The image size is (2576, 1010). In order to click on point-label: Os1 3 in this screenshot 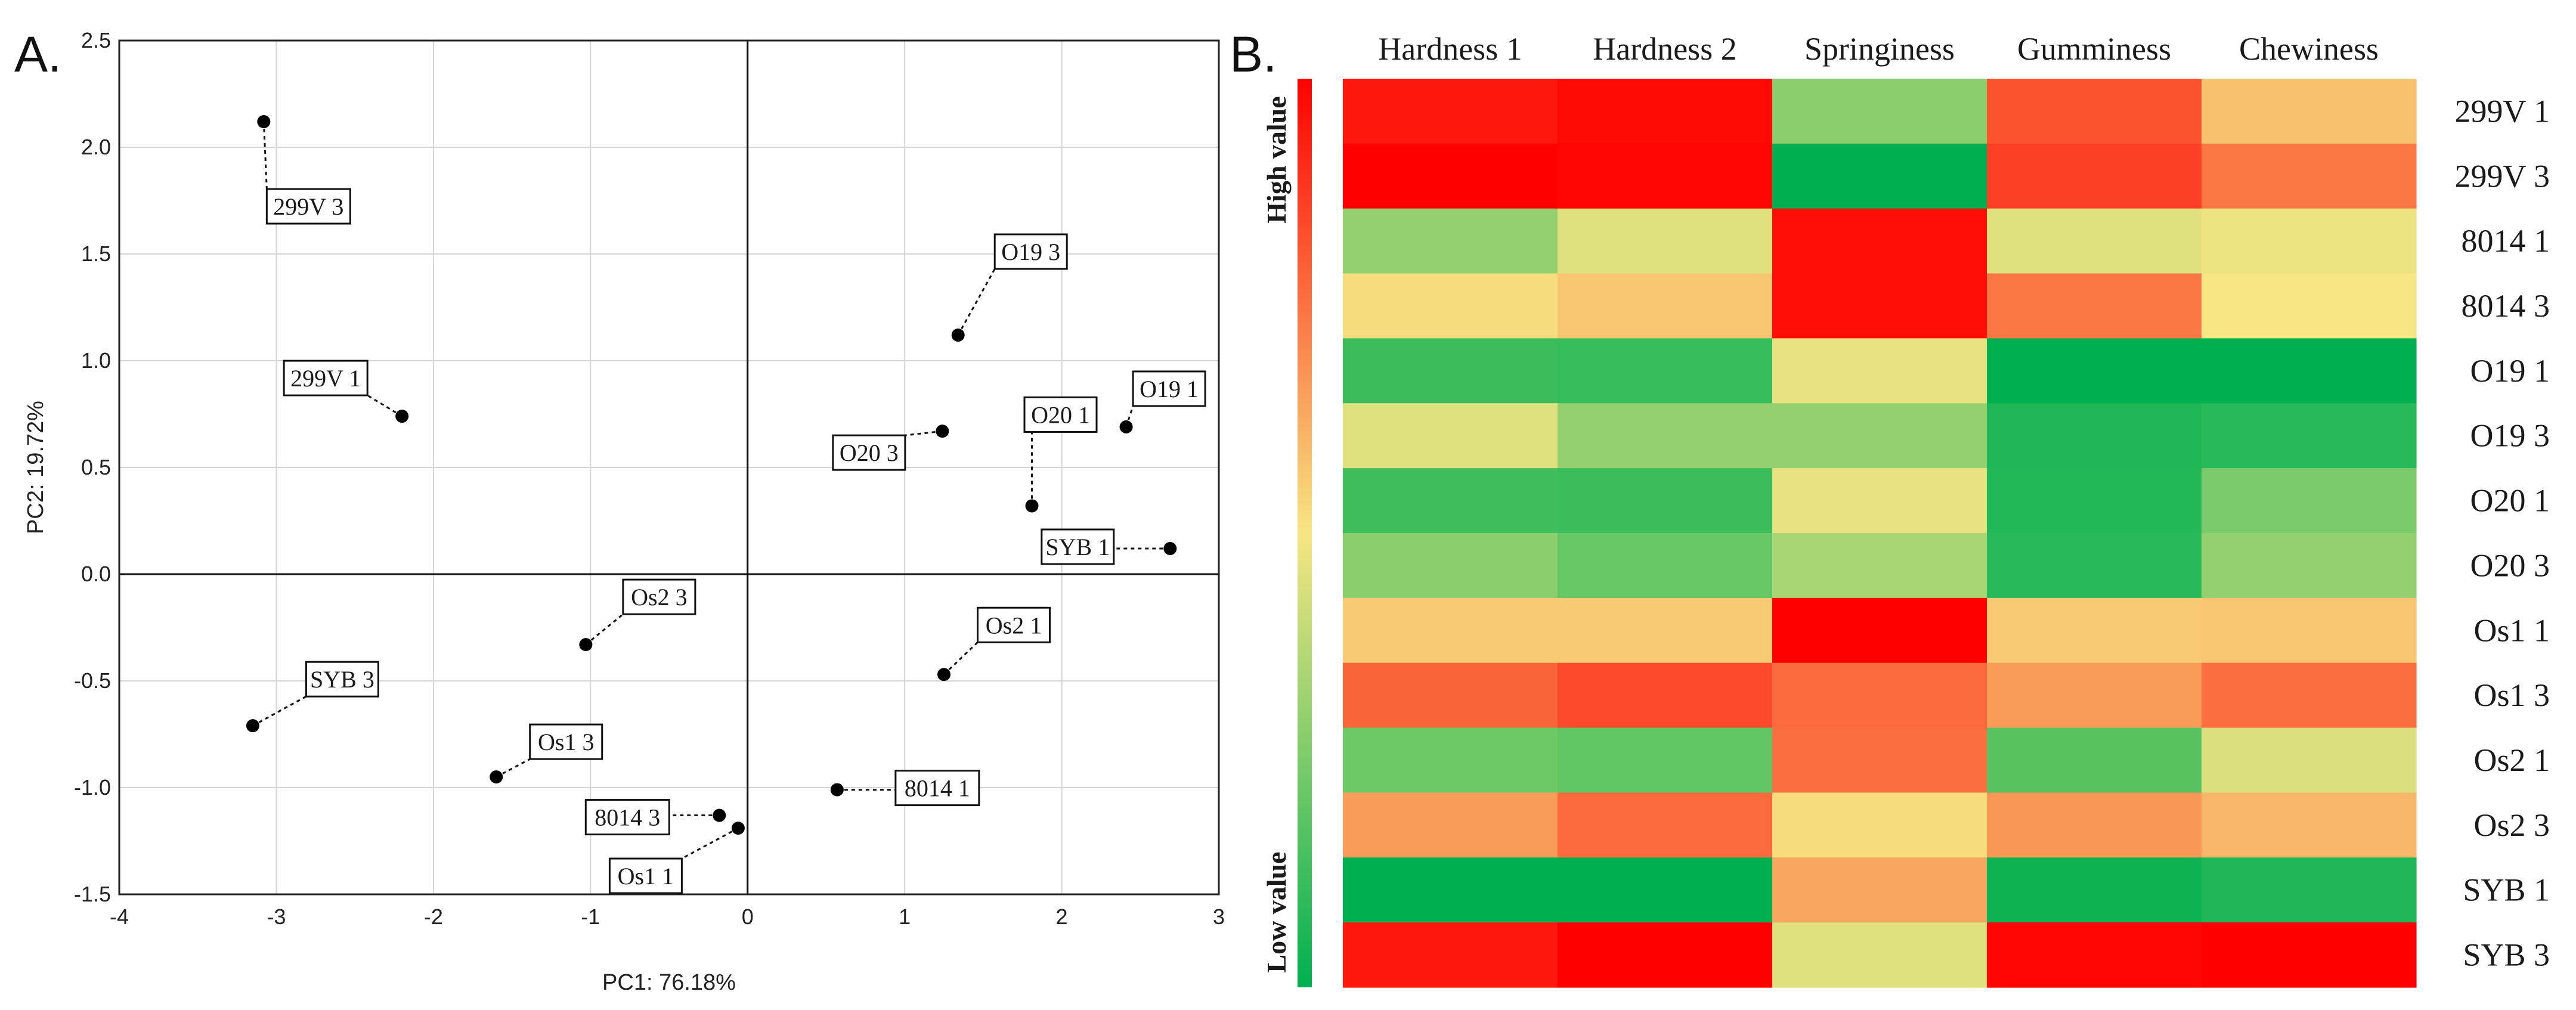, I will do `click(566, 742)`.